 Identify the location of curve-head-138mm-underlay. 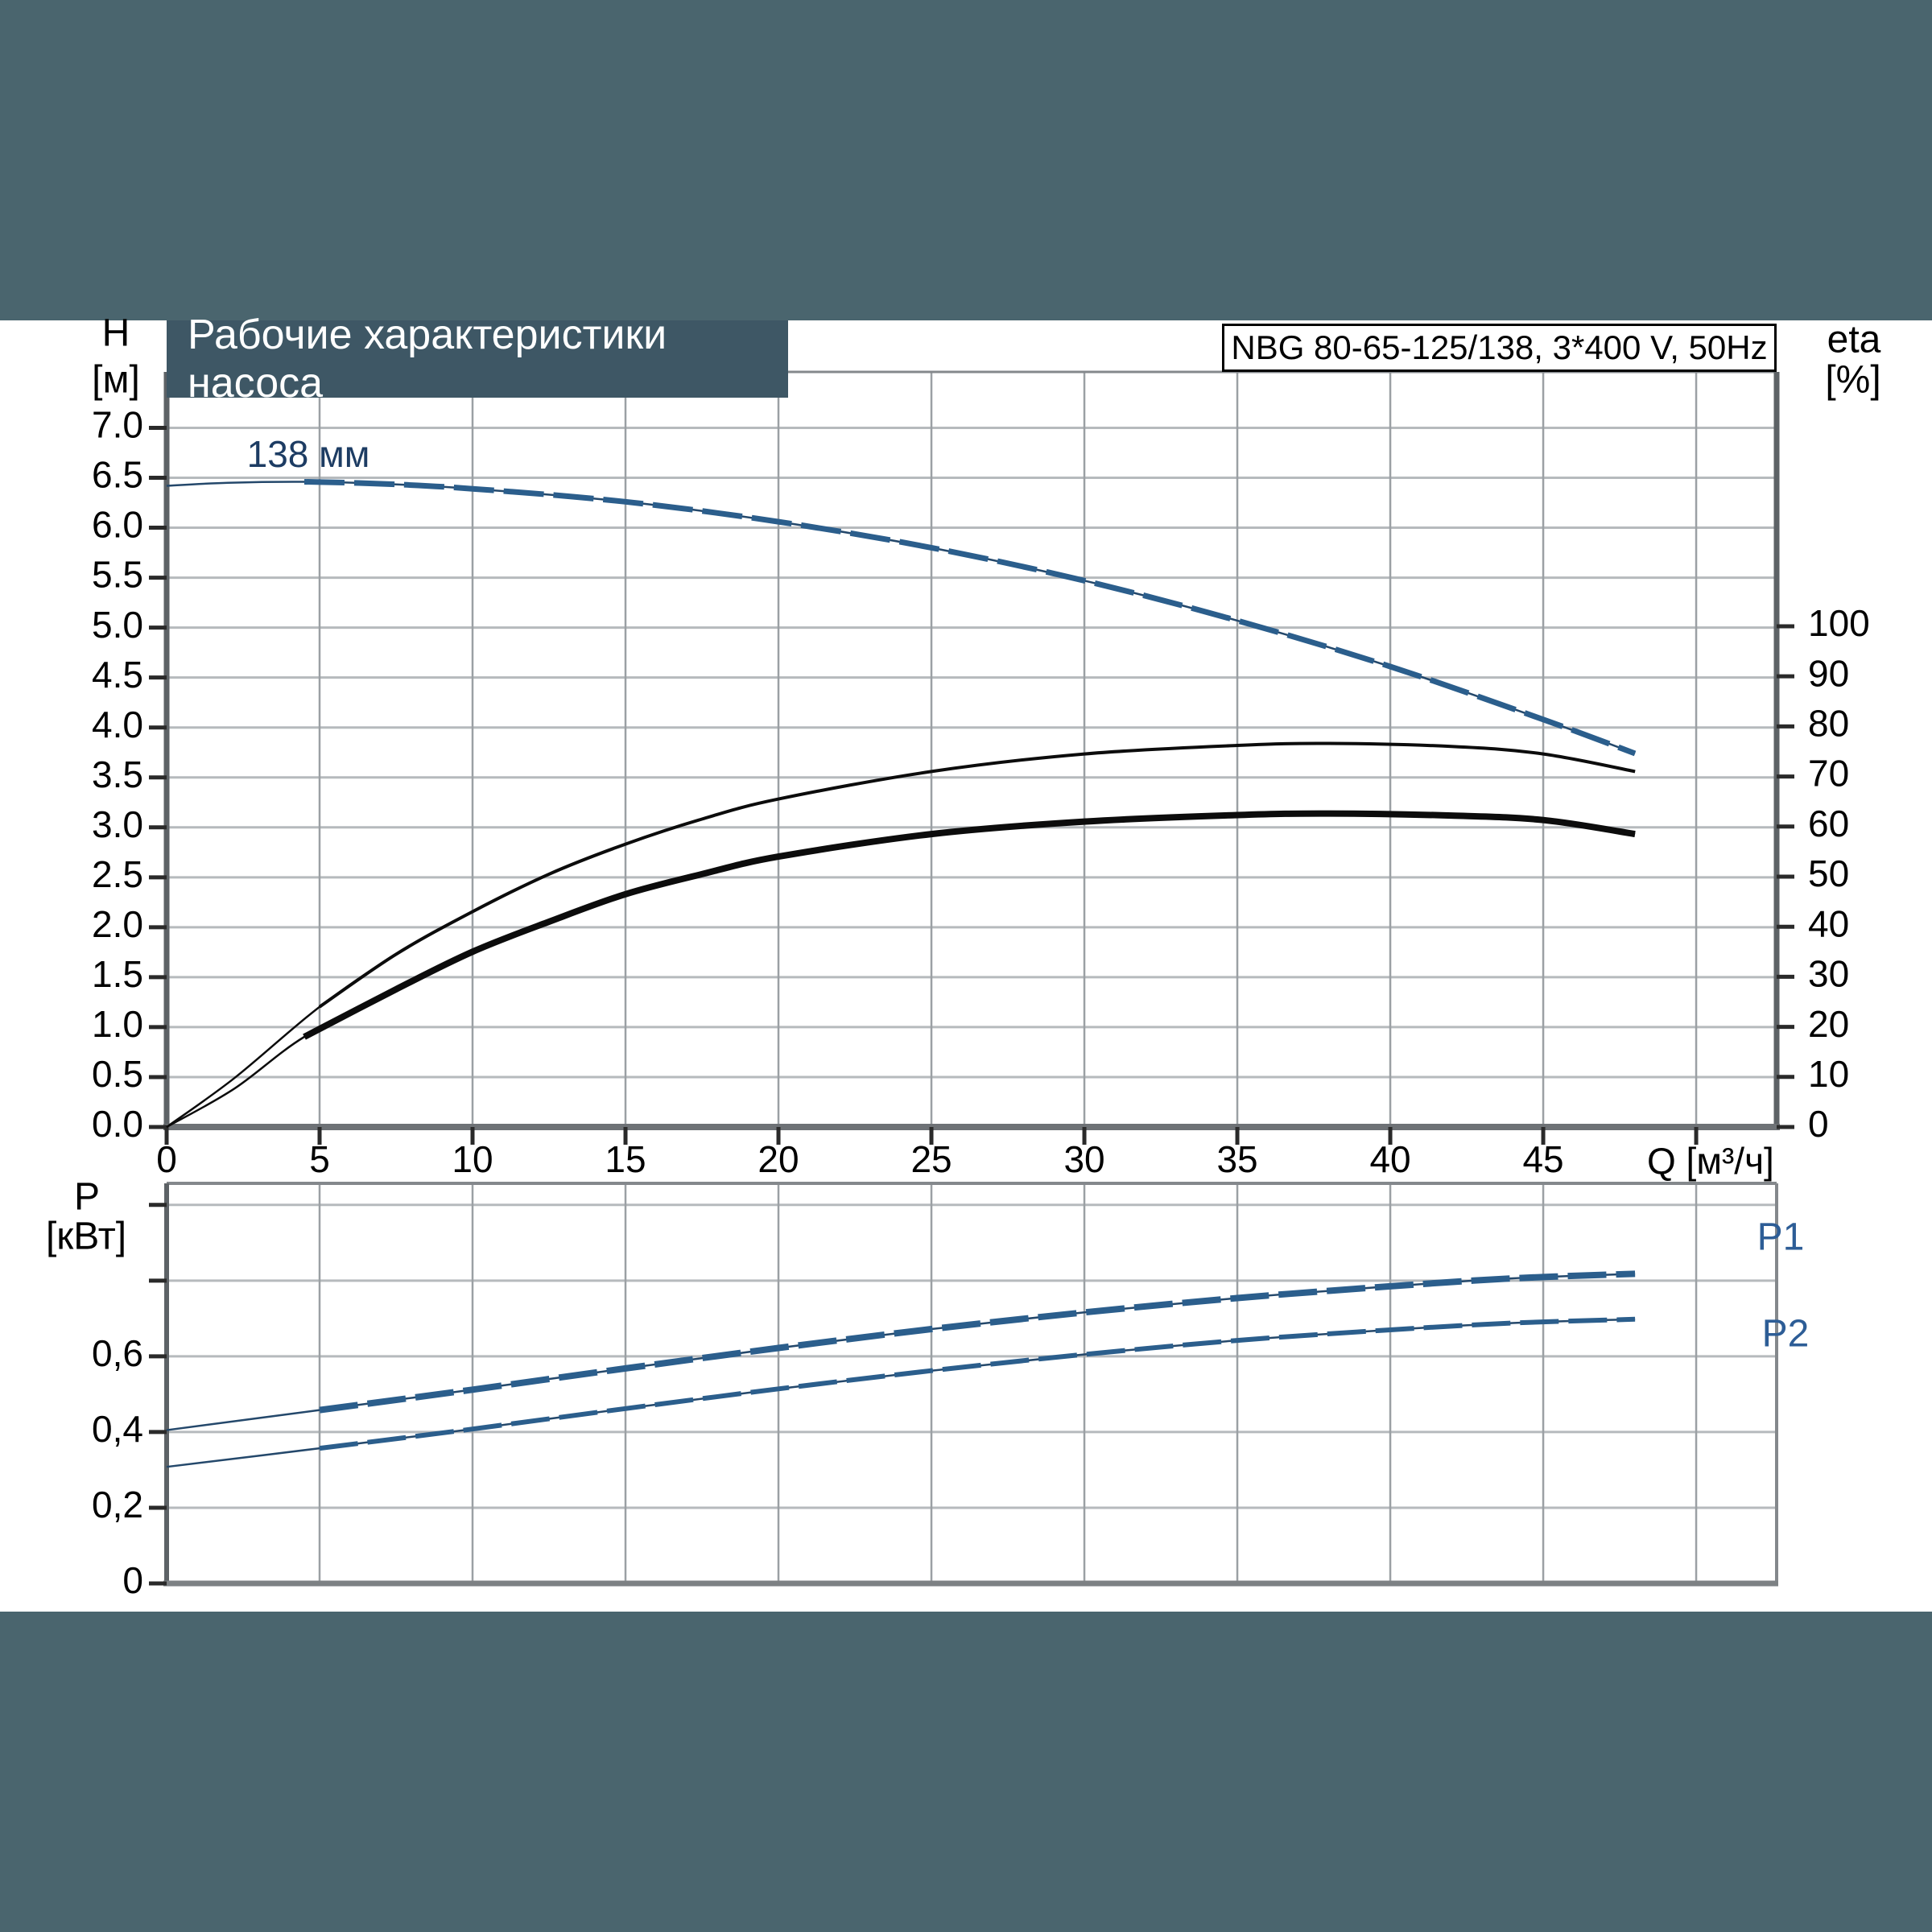
(901, 618).